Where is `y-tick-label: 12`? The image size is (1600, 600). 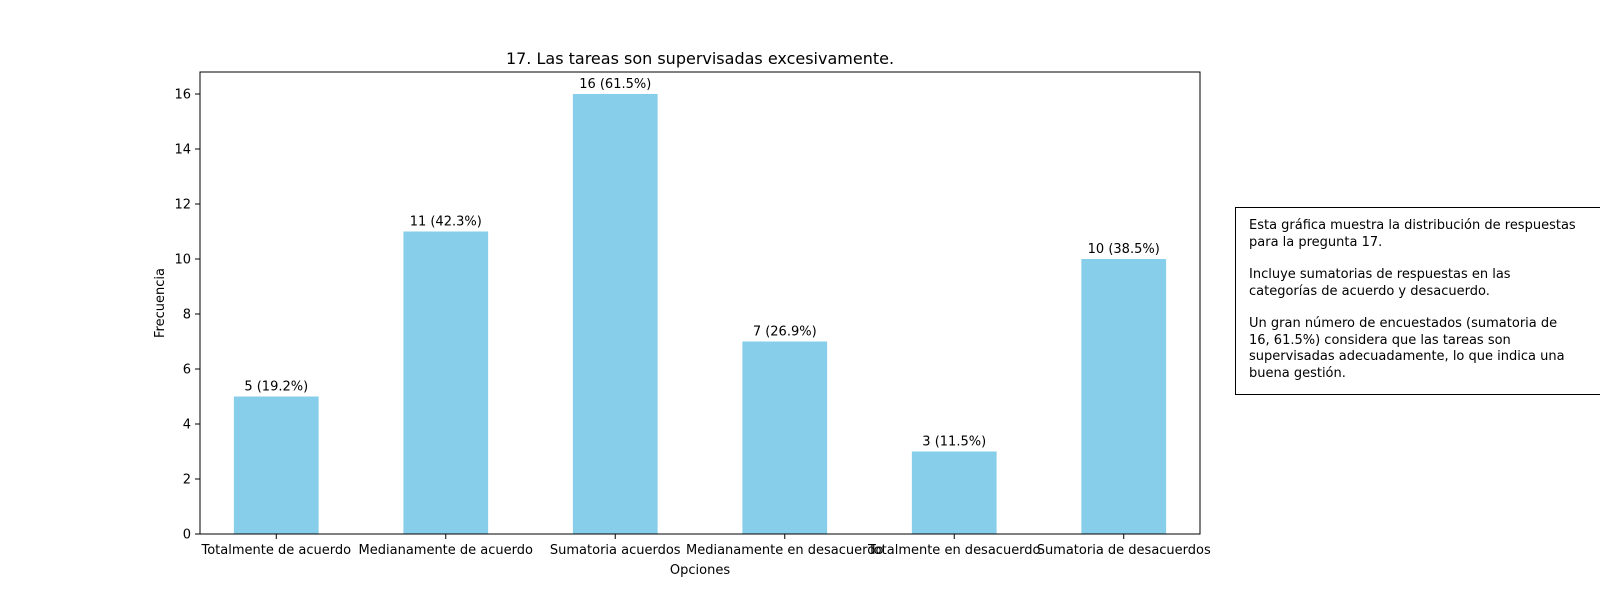
y-tick-label: 12 is located at coordinates (182, 205).